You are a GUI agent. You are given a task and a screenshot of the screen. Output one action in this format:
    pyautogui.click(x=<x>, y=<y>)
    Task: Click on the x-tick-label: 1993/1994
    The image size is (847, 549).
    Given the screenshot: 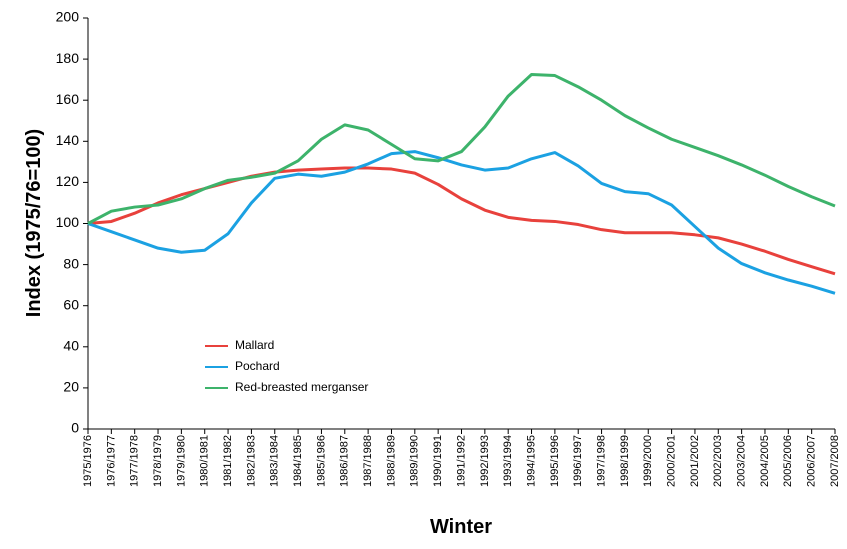 What is the action you would take?
    pyautogui.click(x=508, y=461)
    